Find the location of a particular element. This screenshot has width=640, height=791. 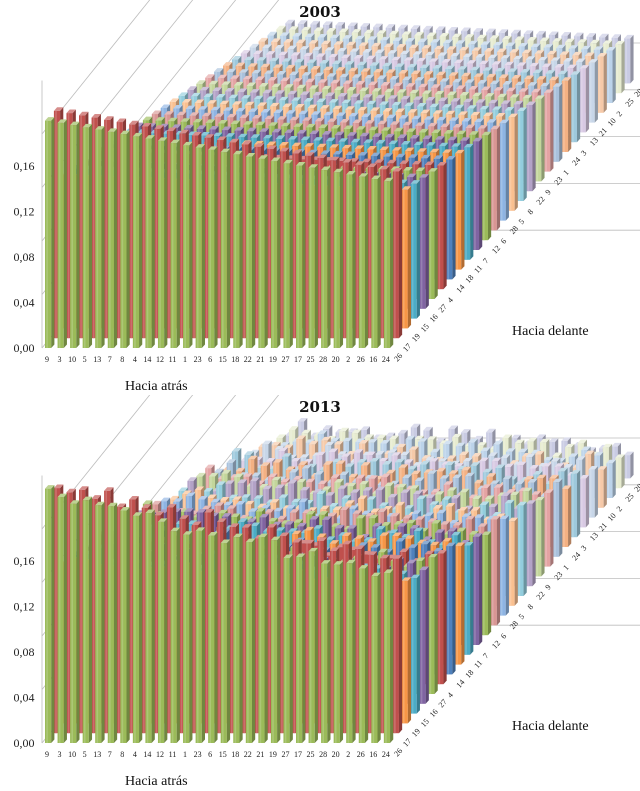

z-tick-label: 13 is located at coordinates (594, 142).